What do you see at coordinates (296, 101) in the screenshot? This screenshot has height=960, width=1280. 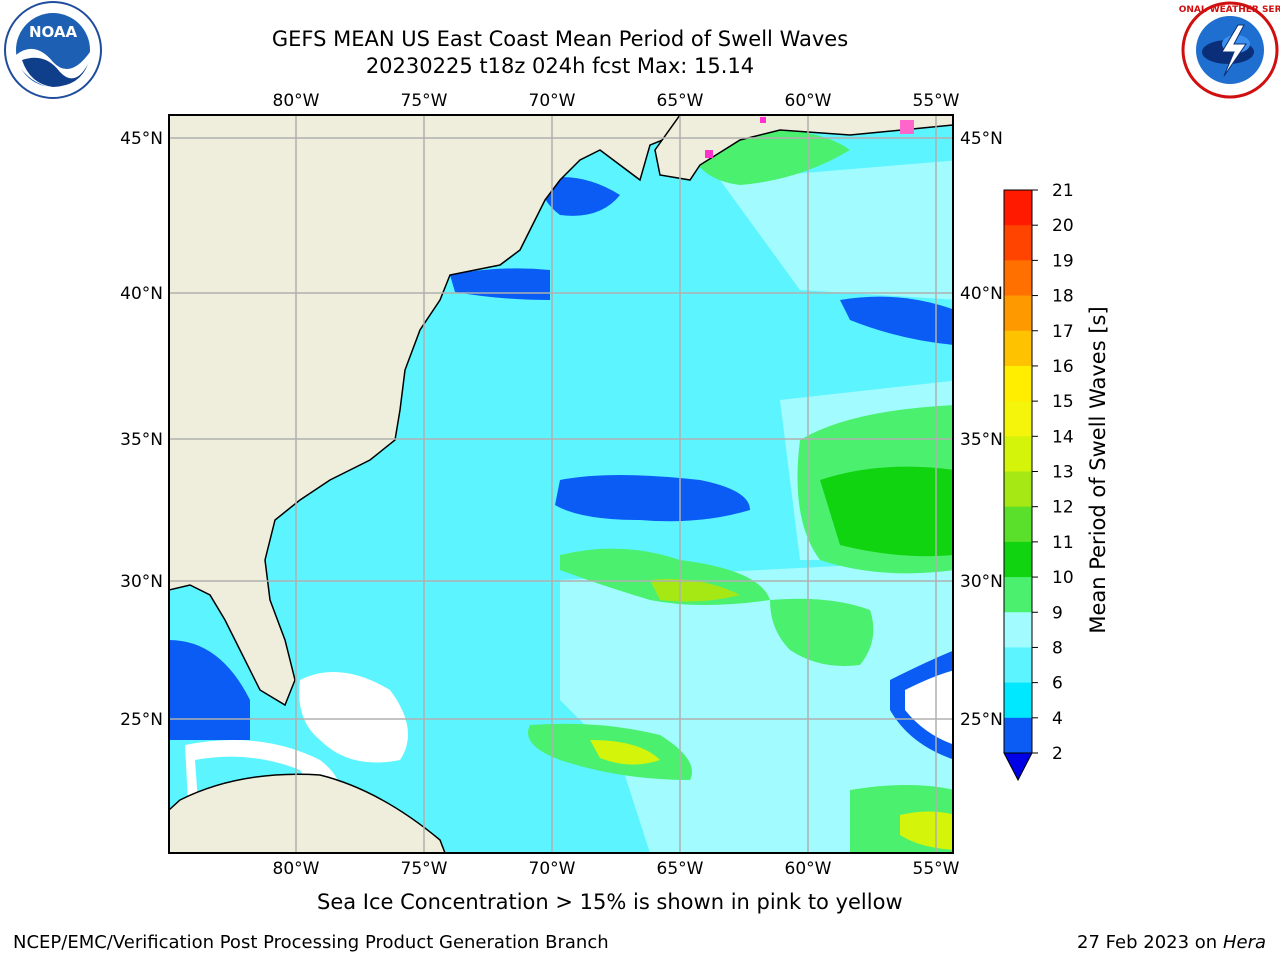 I see `lon-label-top: 80°W` at bounding box center [296, 101].